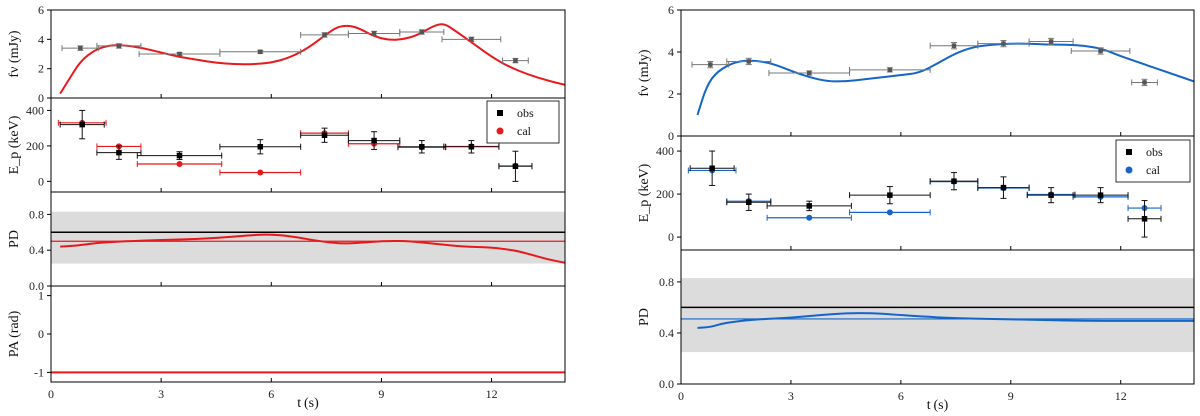 Image resolution: width=1200 pixels, height=416 pixels. I want to click on y-axis-label: PA (rad), so click(14, 333).